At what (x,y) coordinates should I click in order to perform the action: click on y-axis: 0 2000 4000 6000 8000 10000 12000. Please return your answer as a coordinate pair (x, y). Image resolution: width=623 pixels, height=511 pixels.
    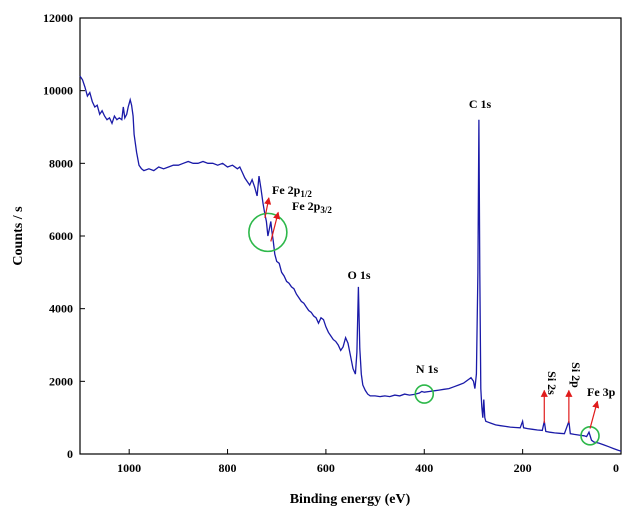
    Looking at the image, I should click on (64, 236).